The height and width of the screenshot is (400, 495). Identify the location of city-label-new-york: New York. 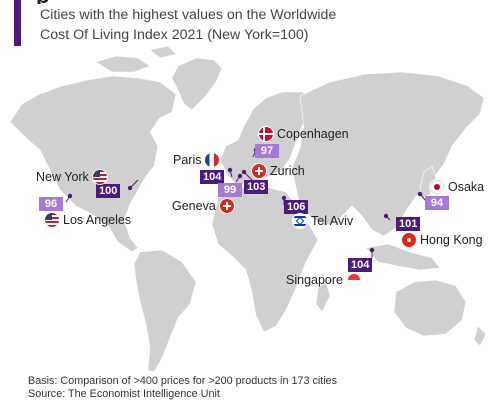
(71, 177).